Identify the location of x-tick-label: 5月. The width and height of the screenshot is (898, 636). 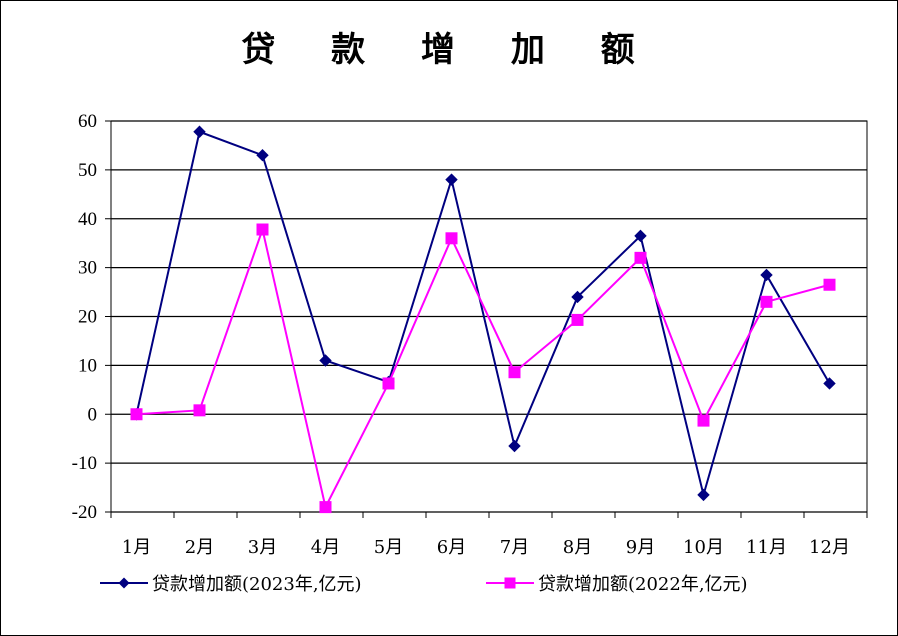
(388, 547).